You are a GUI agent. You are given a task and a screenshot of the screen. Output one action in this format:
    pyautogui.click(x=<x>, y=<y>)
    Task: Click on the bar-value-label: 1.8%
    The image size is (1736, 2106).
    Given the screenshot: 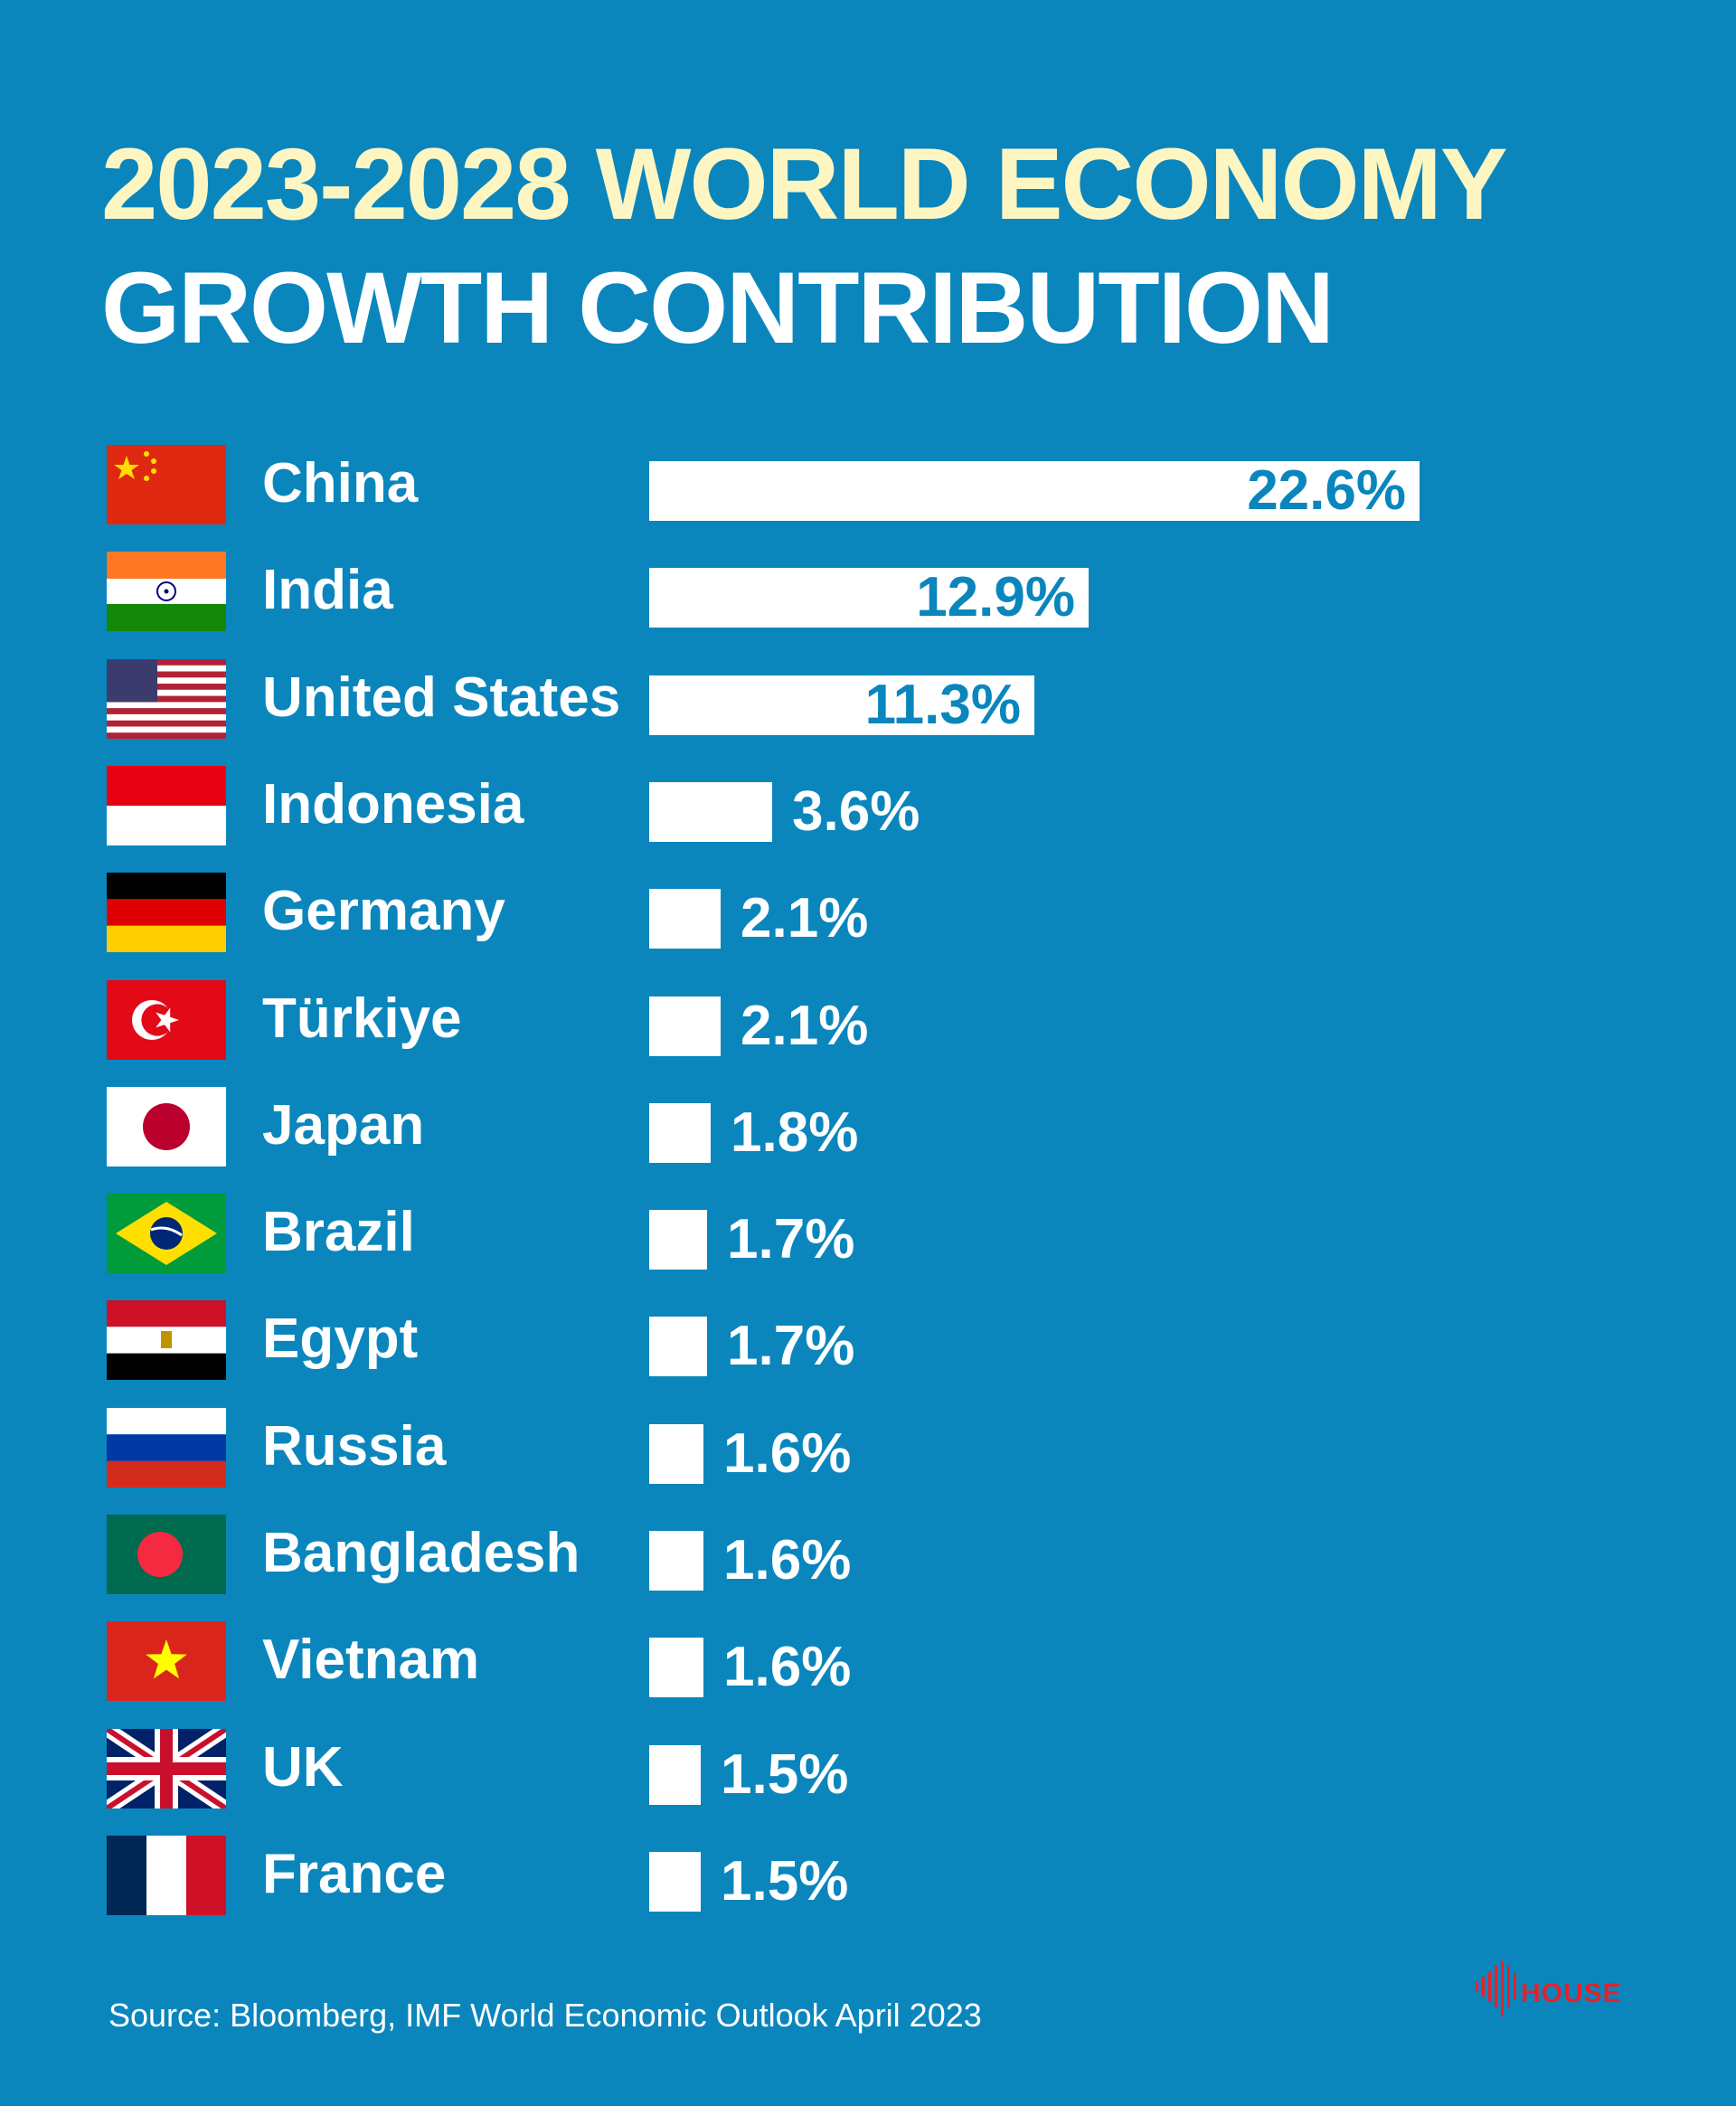 What is the action you would take?
    pyautogui.click(x=795, y=1132)
    